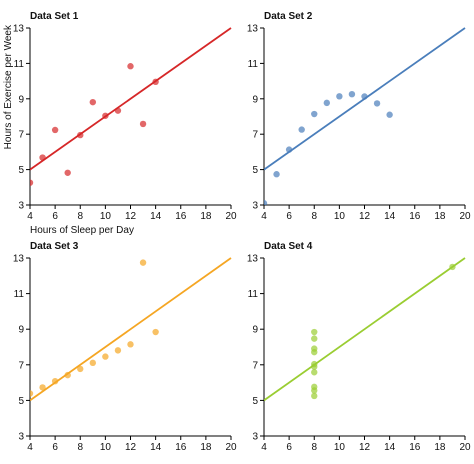 The image size is (474, 464). Describe the element at coordinates (288, 246) in the screenshot. I see `panel-title: Data Set 4` at that location.